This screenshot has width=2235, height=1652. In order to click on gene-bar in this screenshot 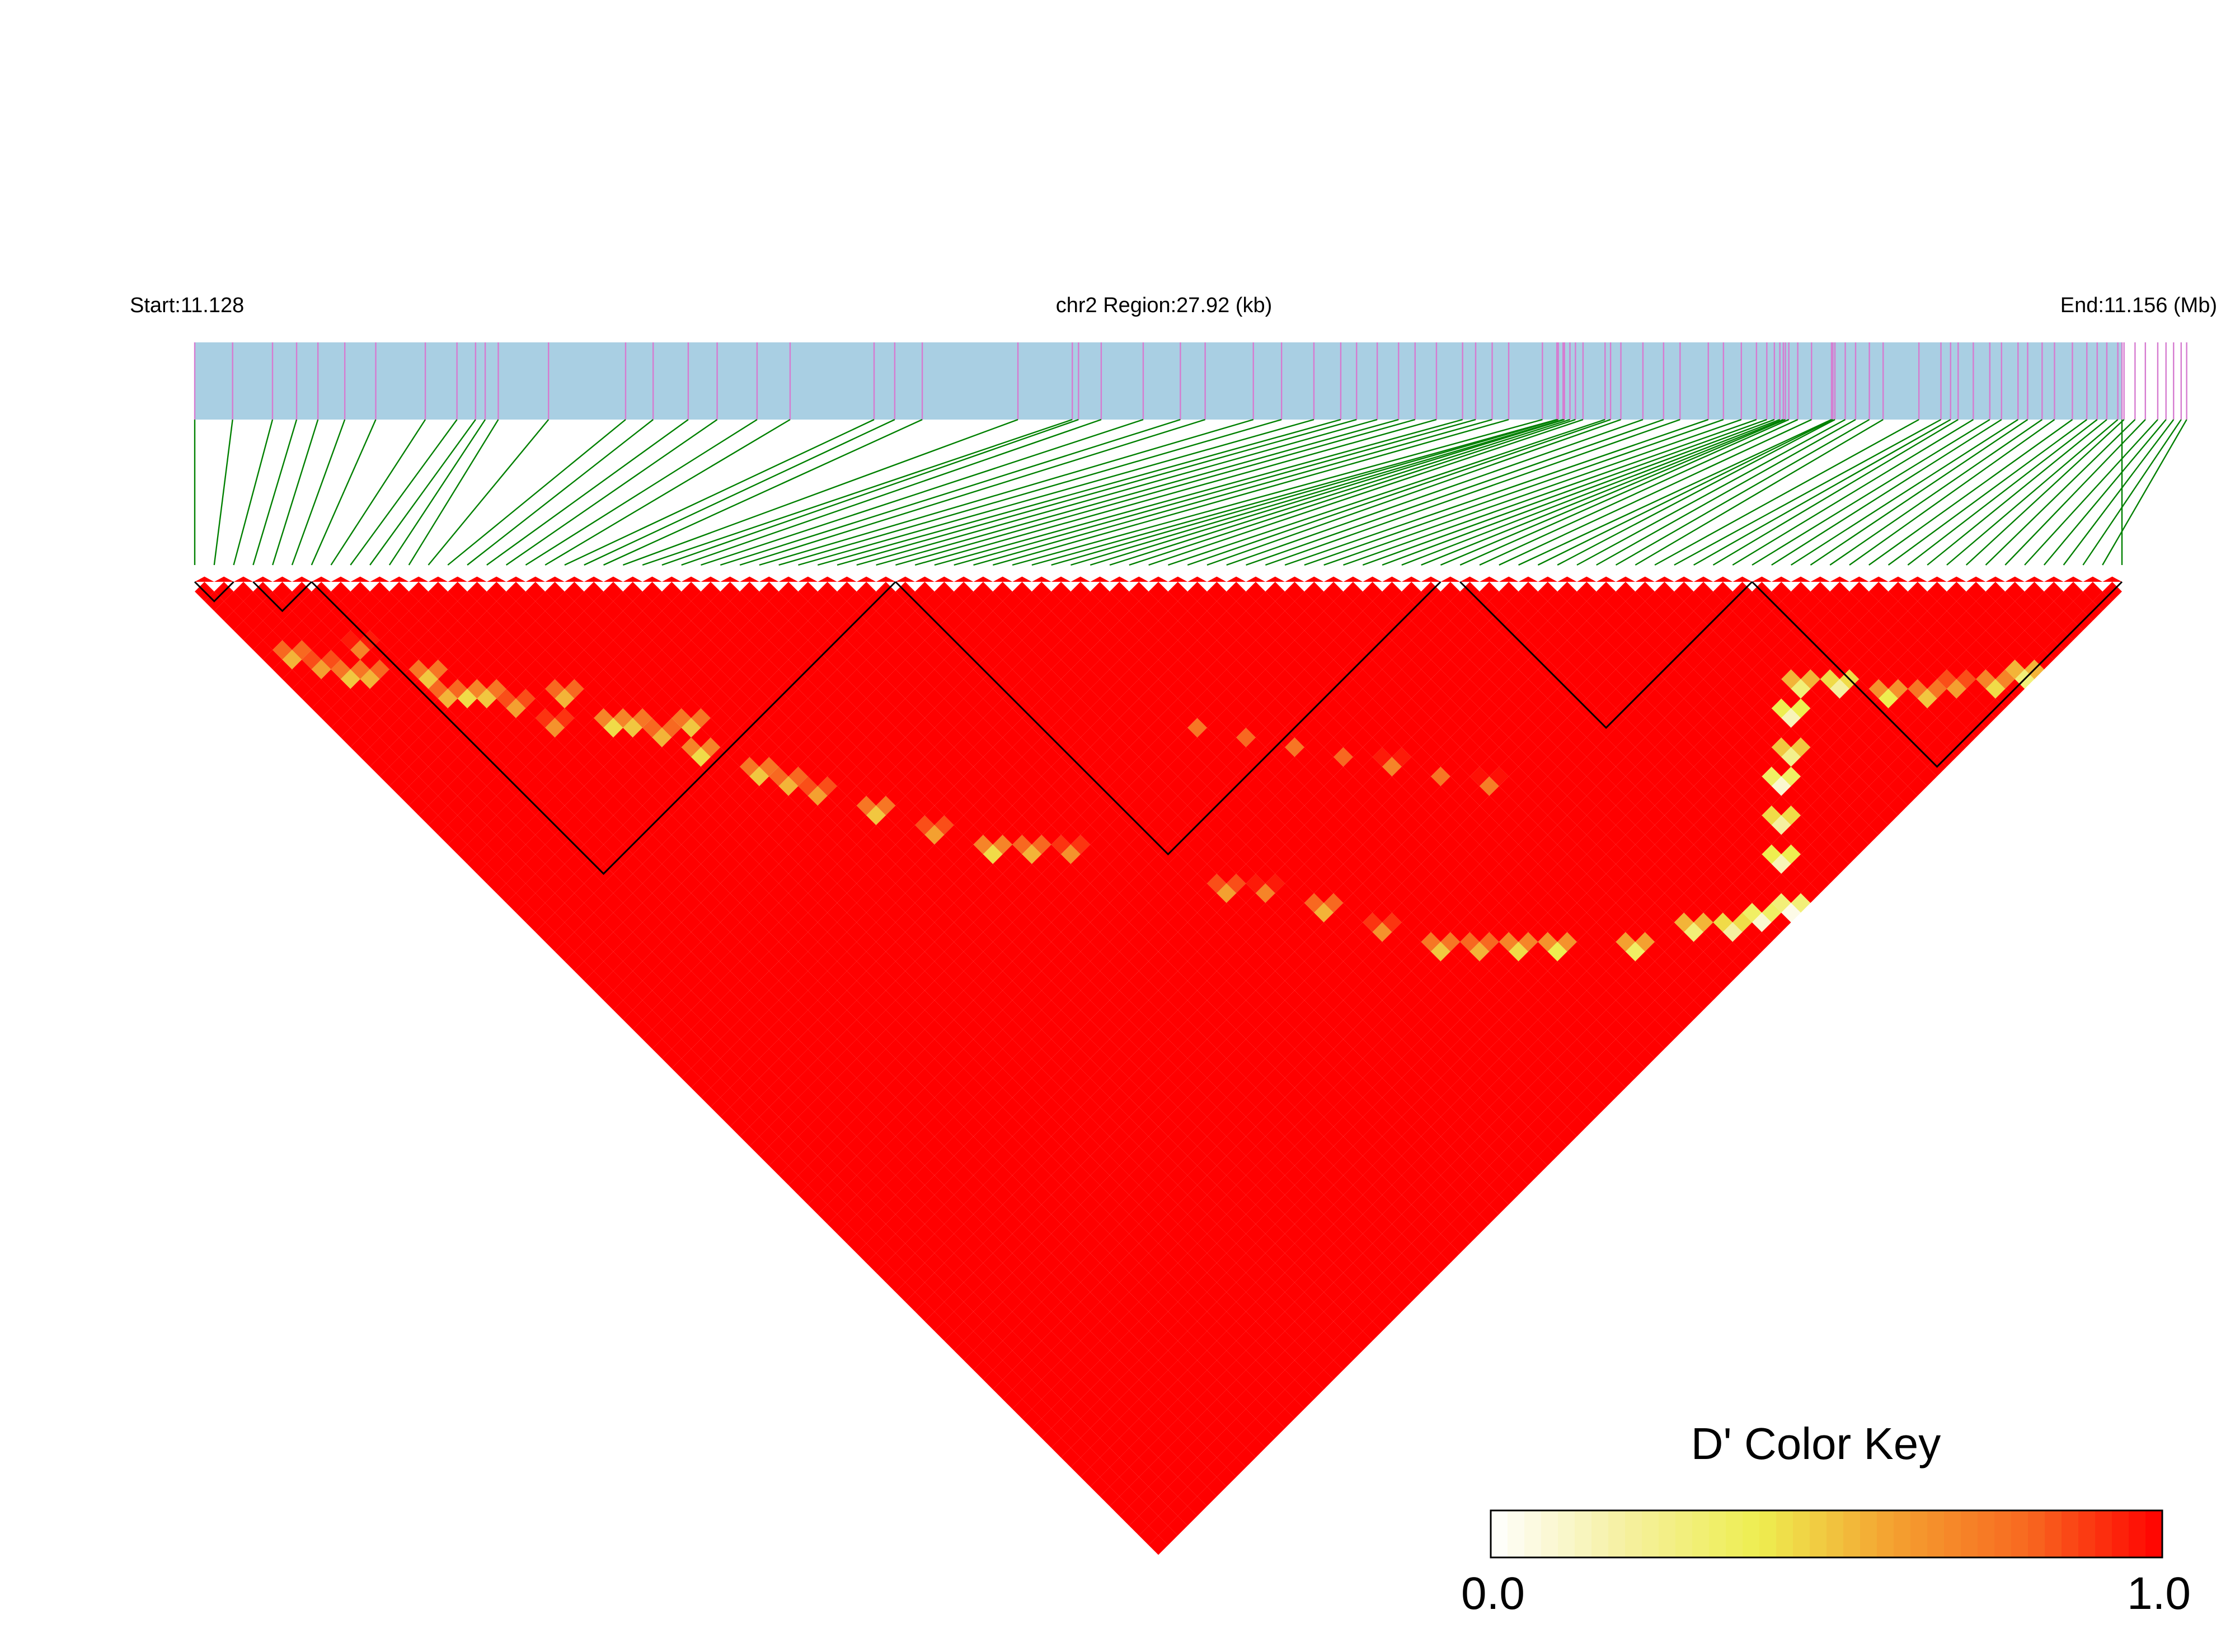, I will do `click(1158, 381)`.